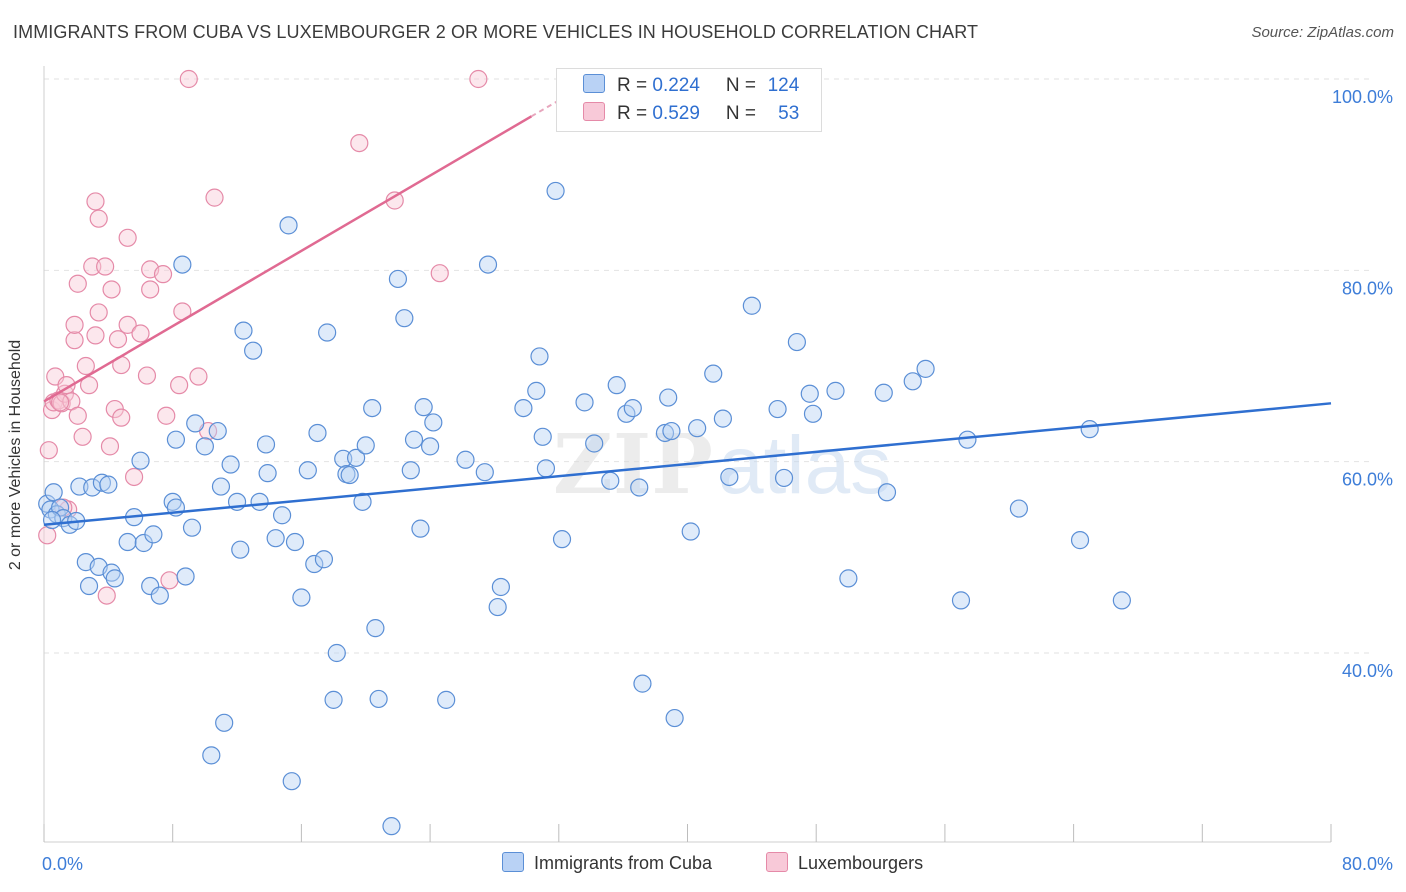  I want to click on x-tick-label: 0.0%, so click(62, 864).